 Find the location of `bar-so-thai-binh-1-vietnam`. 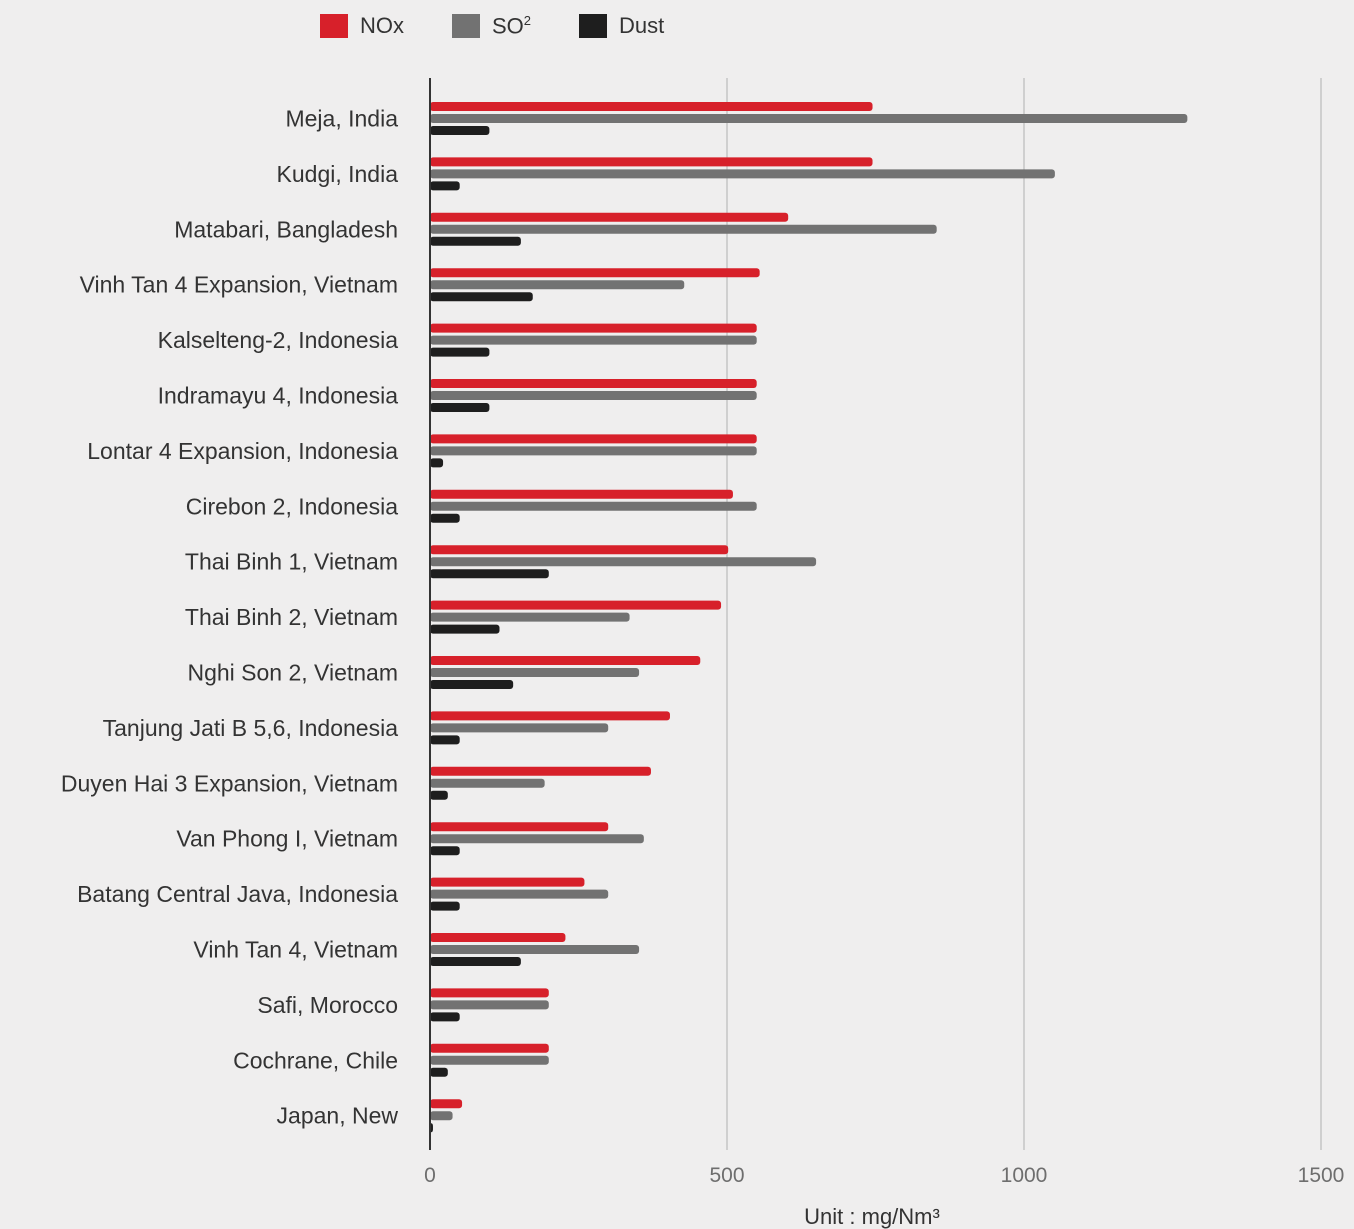

bar-so-thai-binh-1-vietnam is located at coordinates (623, 562).